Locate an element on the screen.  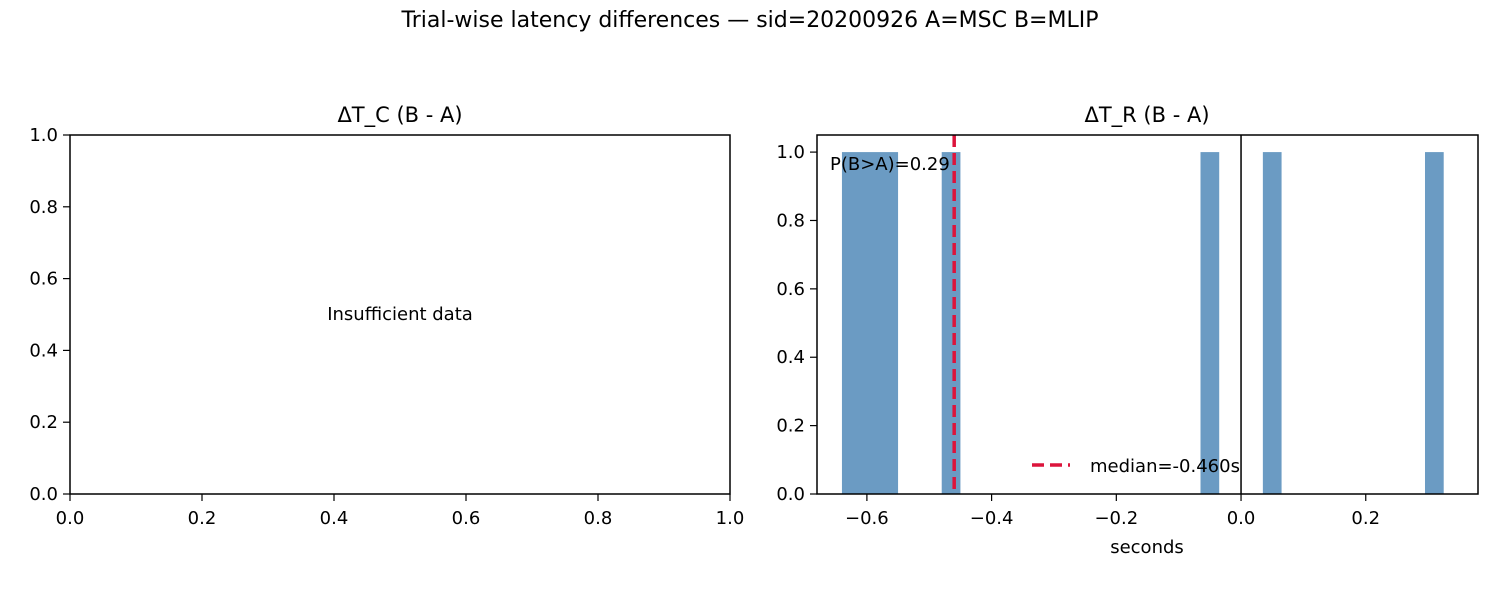
x-tick-label: −0.6 is located at coordinates (867, 518).